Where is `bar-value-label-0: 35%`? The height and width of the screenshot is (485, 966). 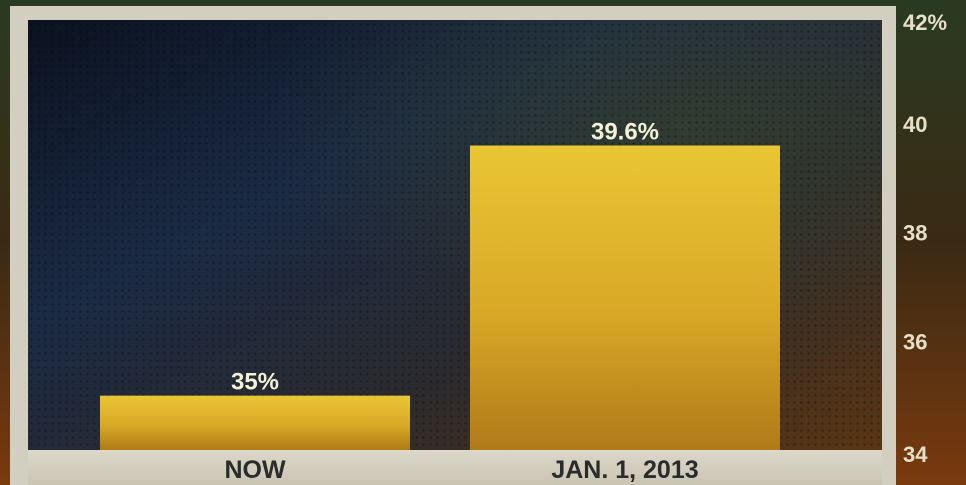 bar-value-label-0: 35% is located at coordinates (255, 382).